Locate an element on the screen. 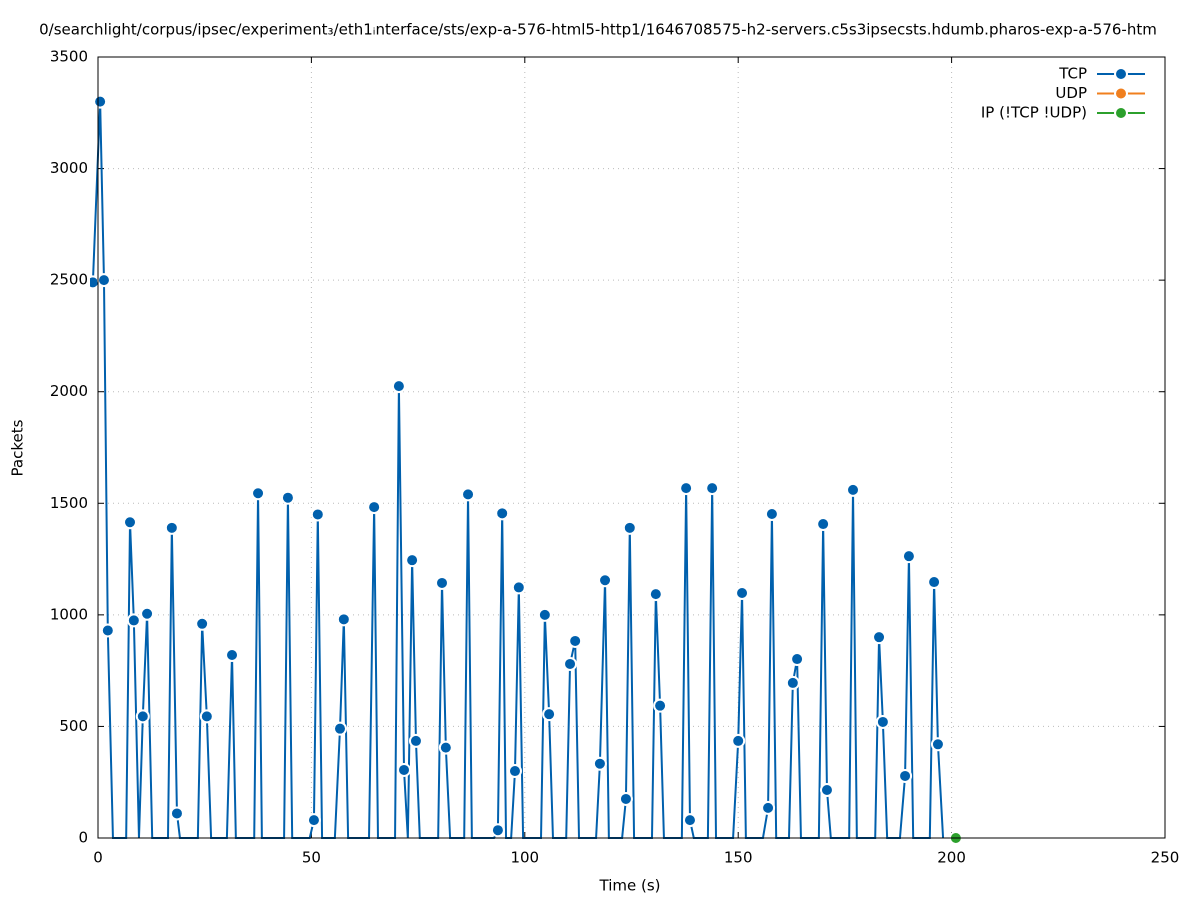 The height and width of the screenshot is (900, 1197). y-tick-label: 1000 is located at coordinates (69, 614).